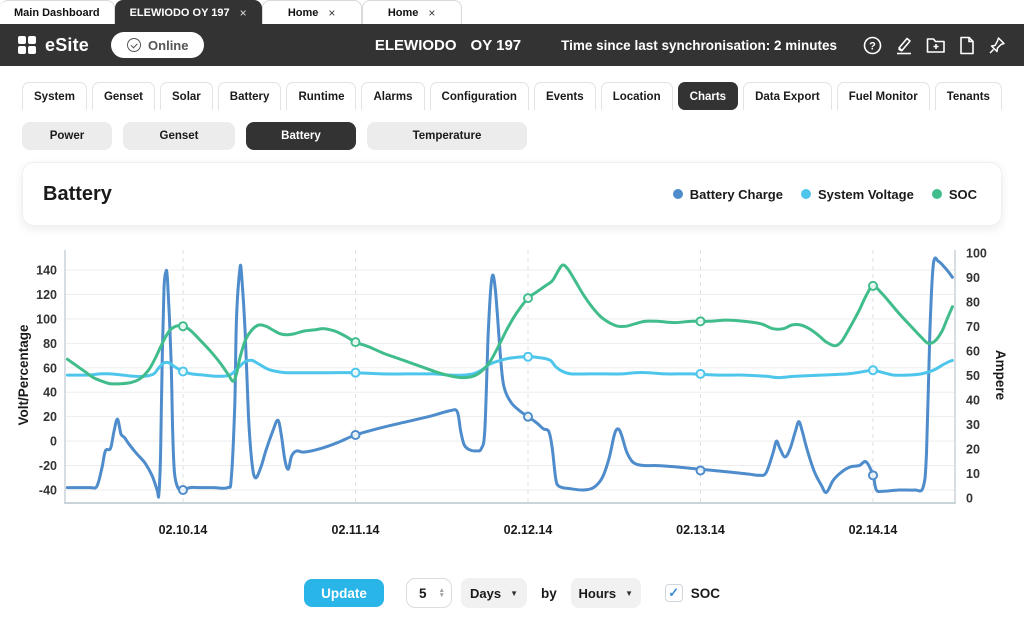 This screenshot has width=1024, height=640. I want to click on x-tick-label: 02.14.14, so click(873, 530).